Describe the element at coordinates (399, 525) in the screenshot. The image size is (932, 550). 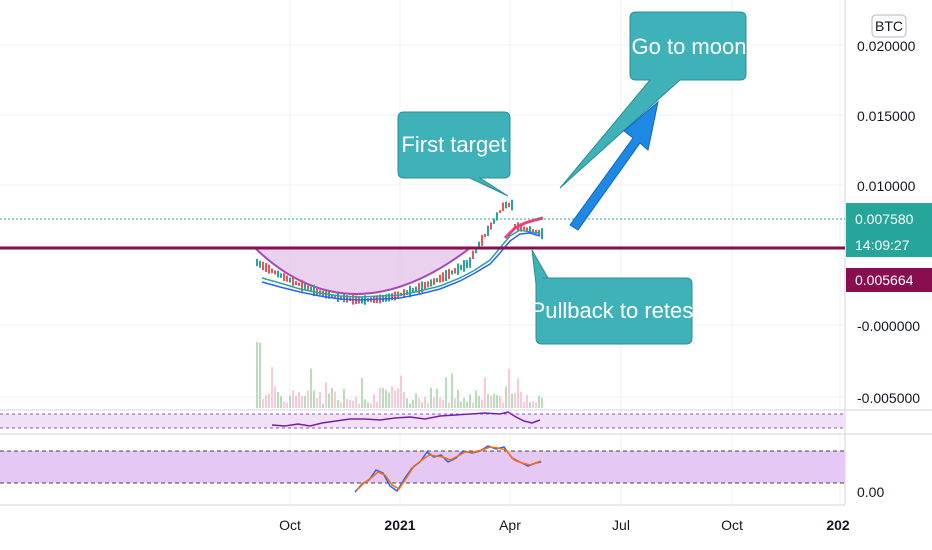
I see `time-label-year: 2021` at that location.